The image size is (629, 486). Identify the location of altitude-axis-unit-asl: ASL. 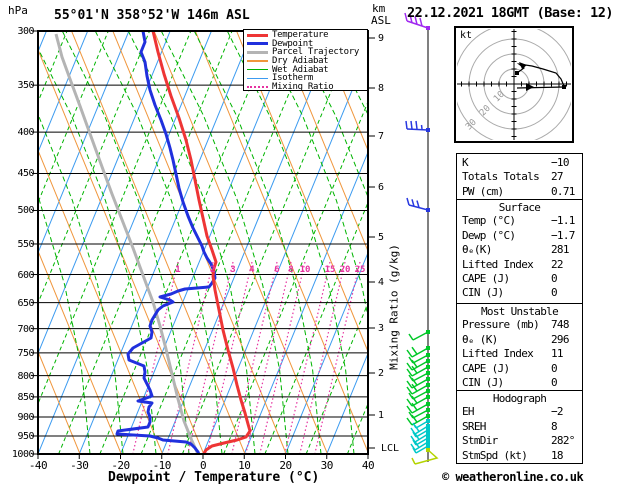
(381, 20).